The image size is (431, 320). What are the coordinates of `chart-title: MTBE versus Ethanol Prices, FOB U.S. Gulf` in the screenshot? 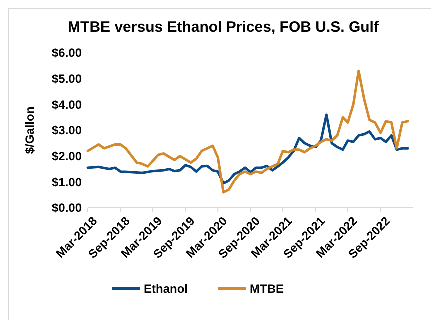 It's located at (224, 27).